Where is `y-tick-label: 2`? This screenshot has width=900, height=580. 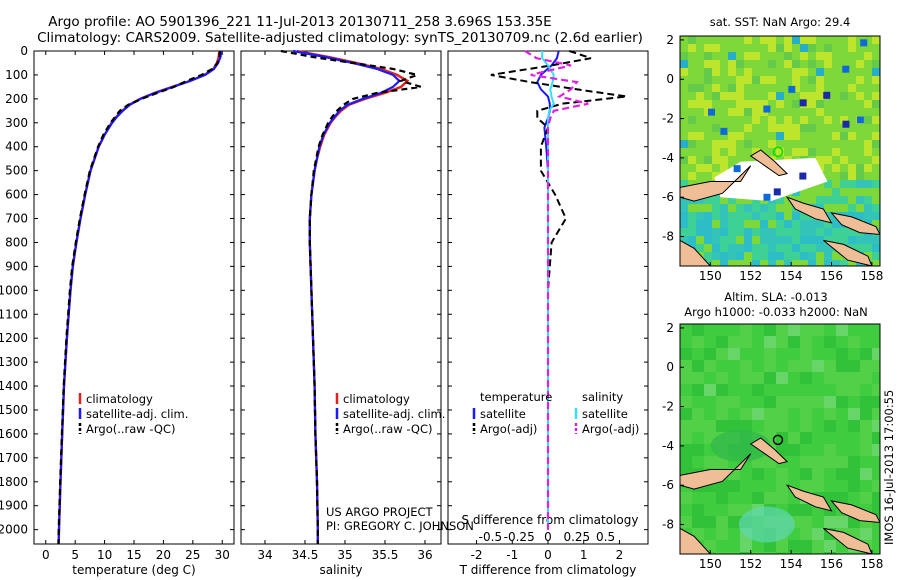
y-tick-label: 2 is located at coordinates (670, 40).